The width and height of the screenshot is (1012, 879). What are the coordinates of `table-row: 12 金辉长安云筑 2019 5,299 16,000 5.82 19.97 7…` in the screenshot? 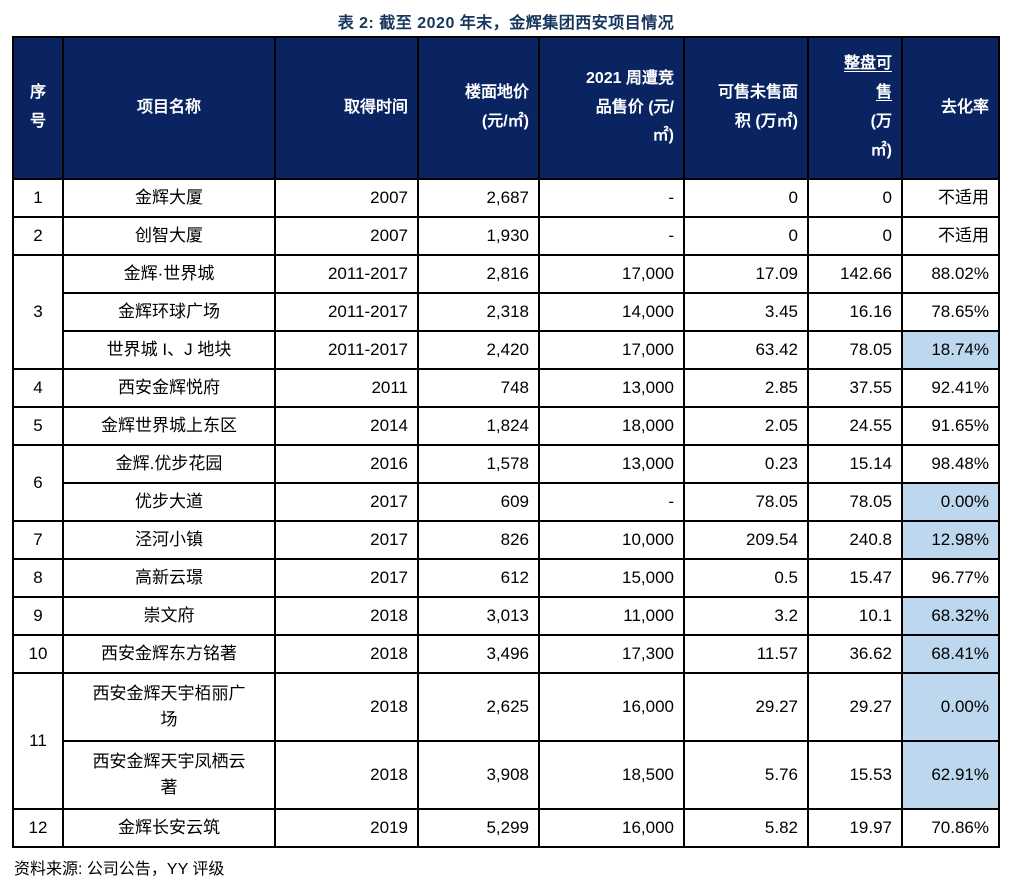 It's located at (506, 828).